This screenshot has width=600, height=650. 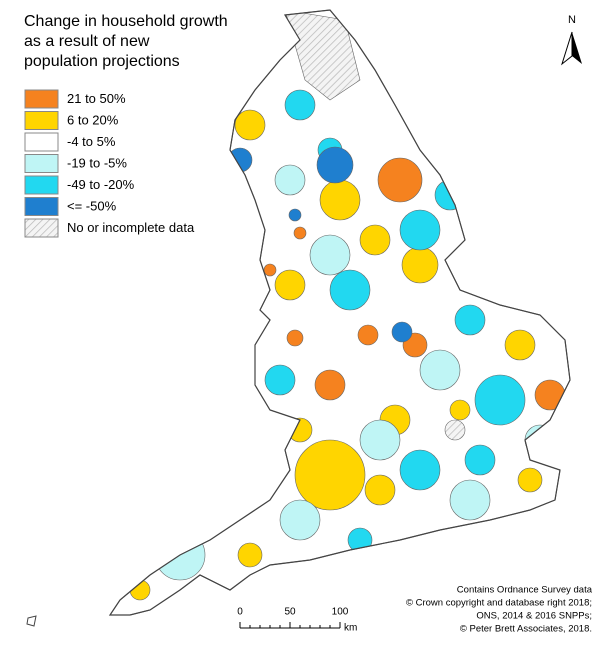 I want to click on island, so click(x=31, y=621).